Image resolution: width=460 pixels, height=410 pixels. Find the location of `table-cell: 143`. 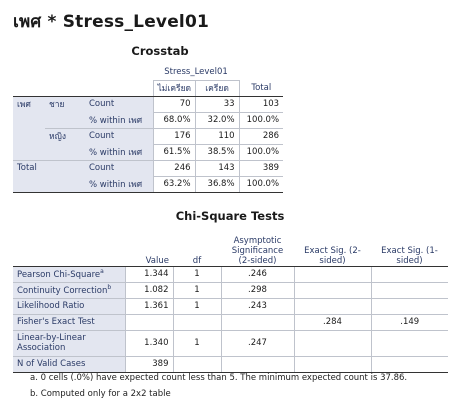

table-cell: 143 is located at coordinates (217, 168).